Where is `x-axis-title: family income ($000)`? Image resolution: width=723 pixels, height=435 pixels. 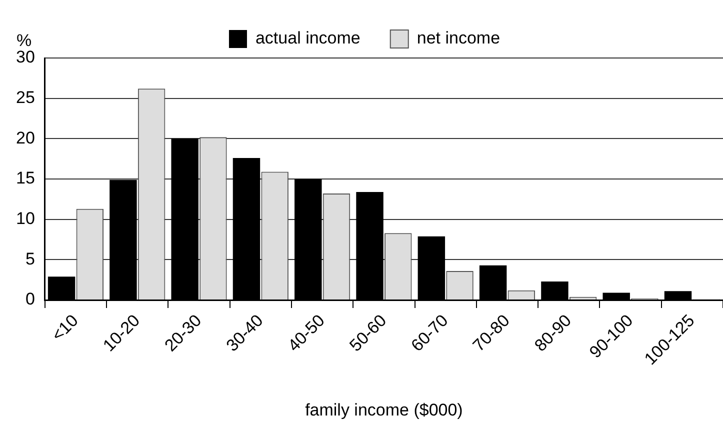 x-axis-title: family income ($000) is located at coordinates (384, 410).